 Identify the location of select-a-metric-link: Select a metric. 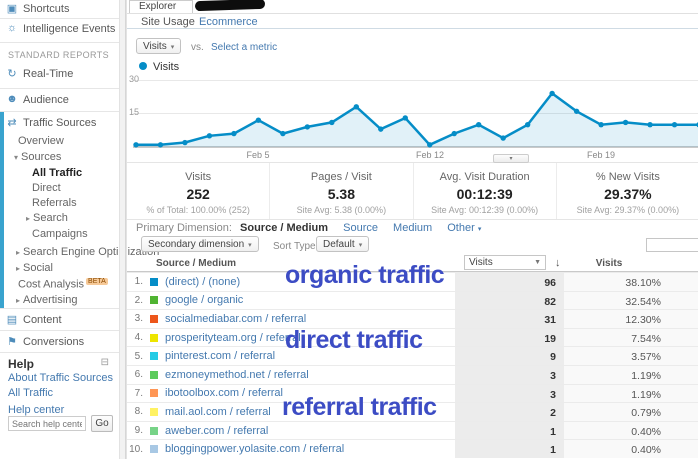
(244, 47).